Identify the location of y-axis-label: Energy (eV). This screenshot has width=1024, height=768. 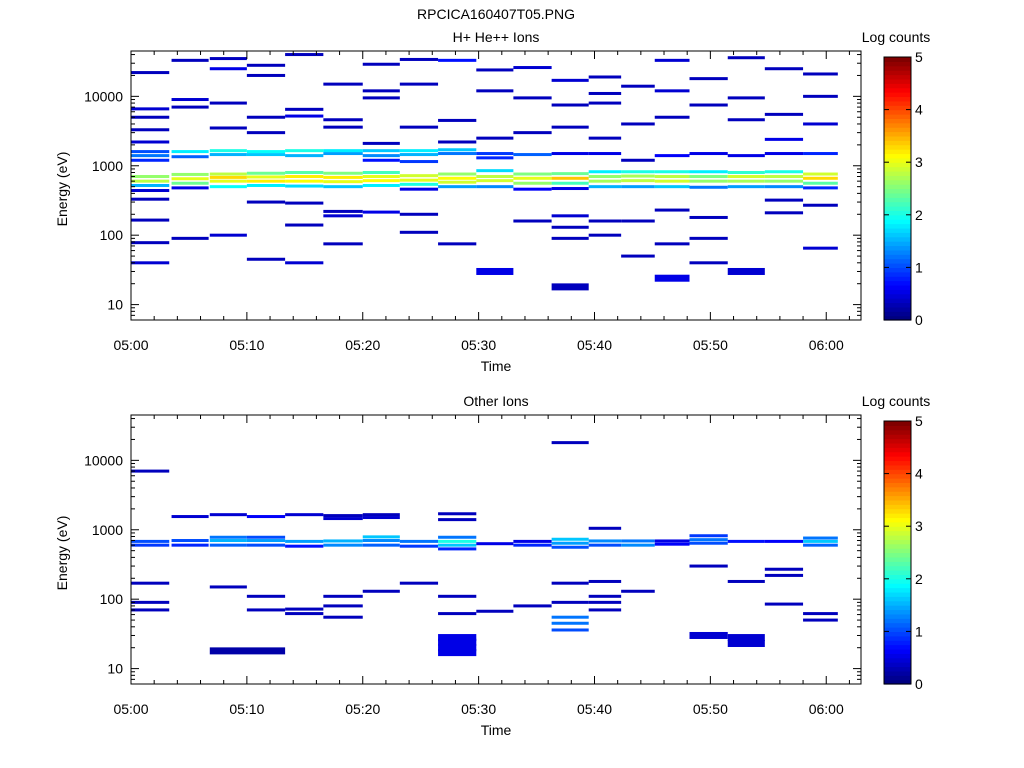
(62, 189).